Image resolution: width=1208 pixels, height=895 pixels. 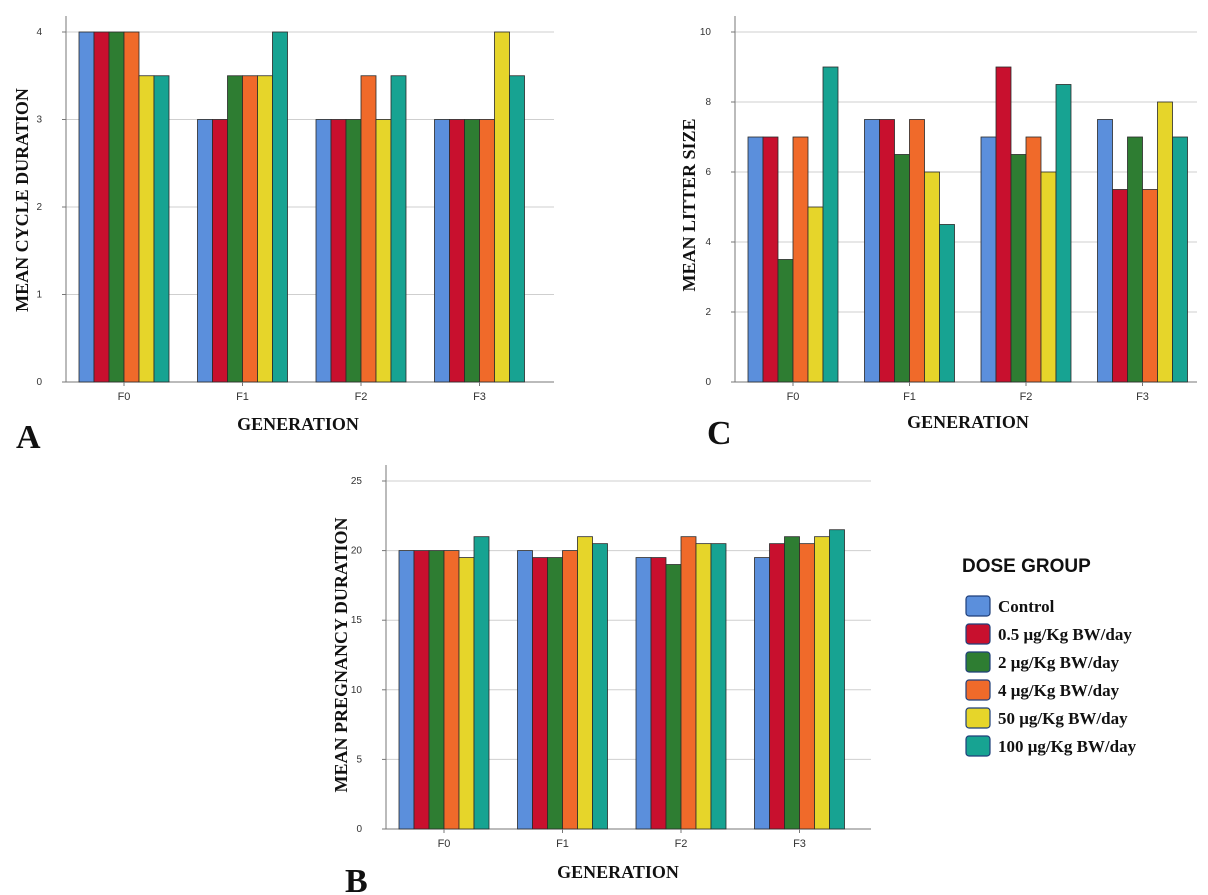 What do you see at coordinates (341, 655) in the screenshot?
I see `y-axis-label-b: MEAN PREGNANCY DURATION` at bounding box center [341, 655].